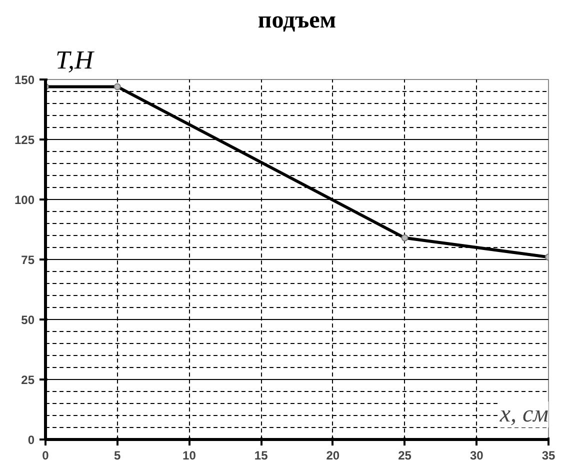 The image size is (583, 474). I want to click on x-tick-label: 20, so click(333, 455).